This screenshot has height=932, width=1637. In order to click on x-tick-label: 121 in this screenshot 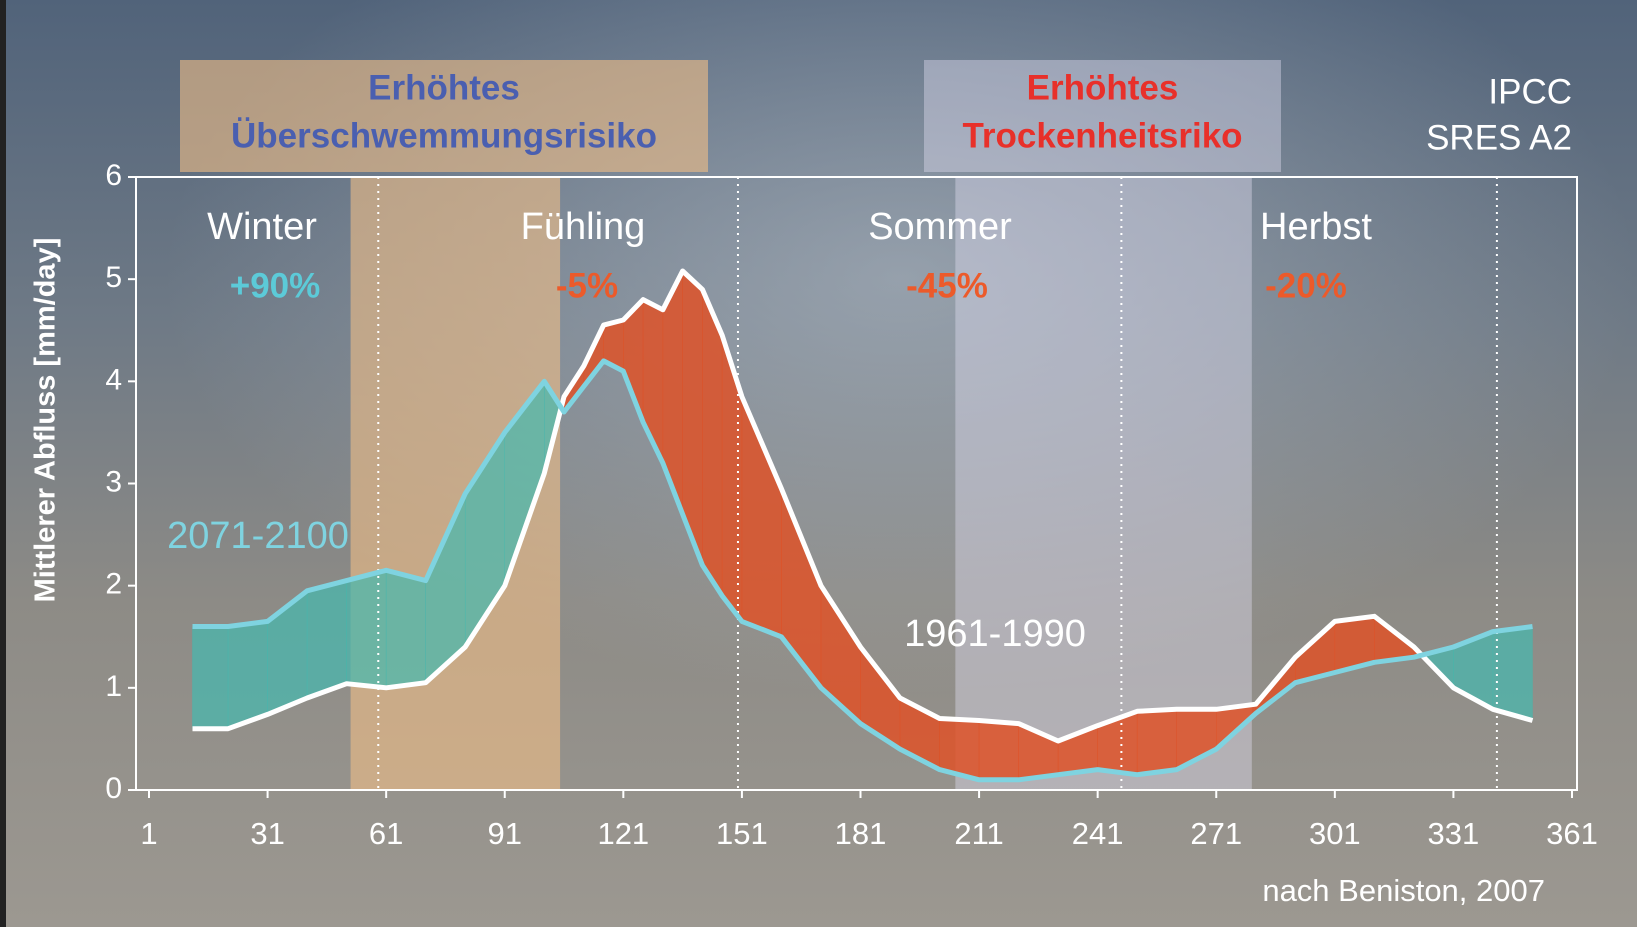, I will do `click(623, 833)`.